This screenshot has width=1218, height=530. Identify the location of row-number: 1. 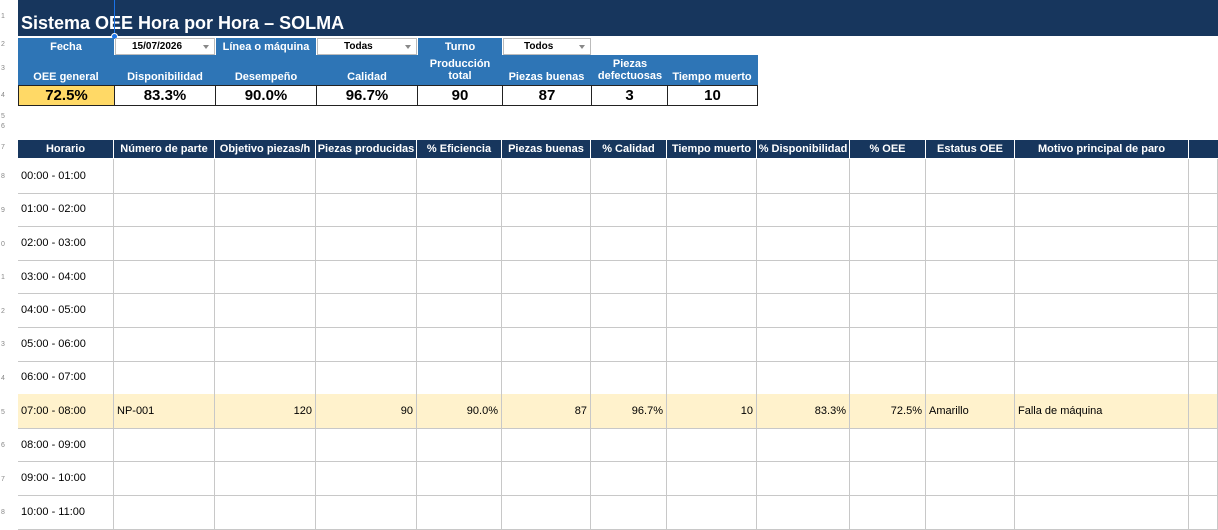
(3, 16).